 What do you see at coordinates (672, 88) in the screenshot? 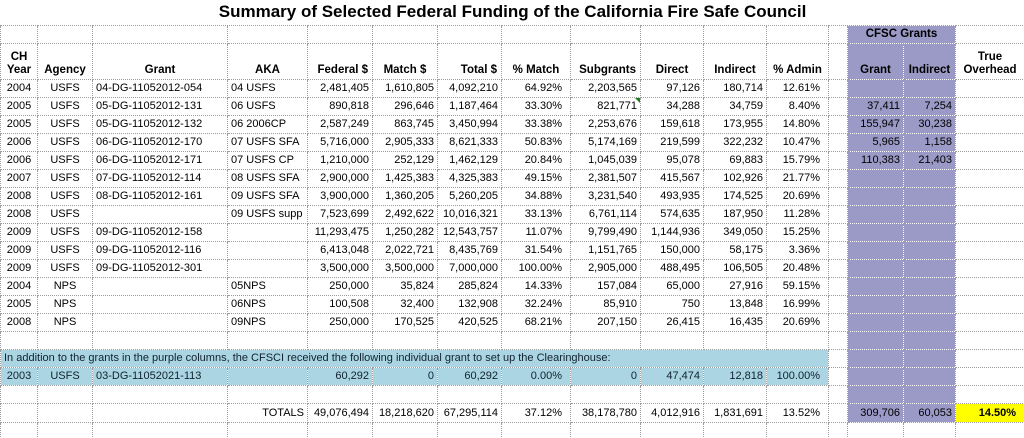
I see `cell: 97,126` at bounding box center [672, 88].